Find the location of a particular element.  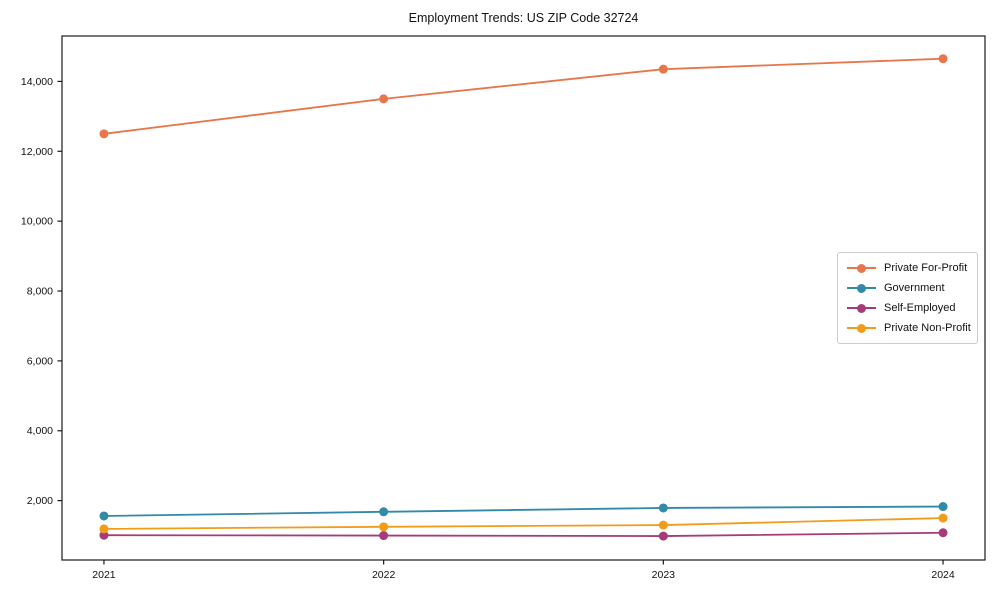

y-tick-label: 12,000 is located at coordinates (37, 152).